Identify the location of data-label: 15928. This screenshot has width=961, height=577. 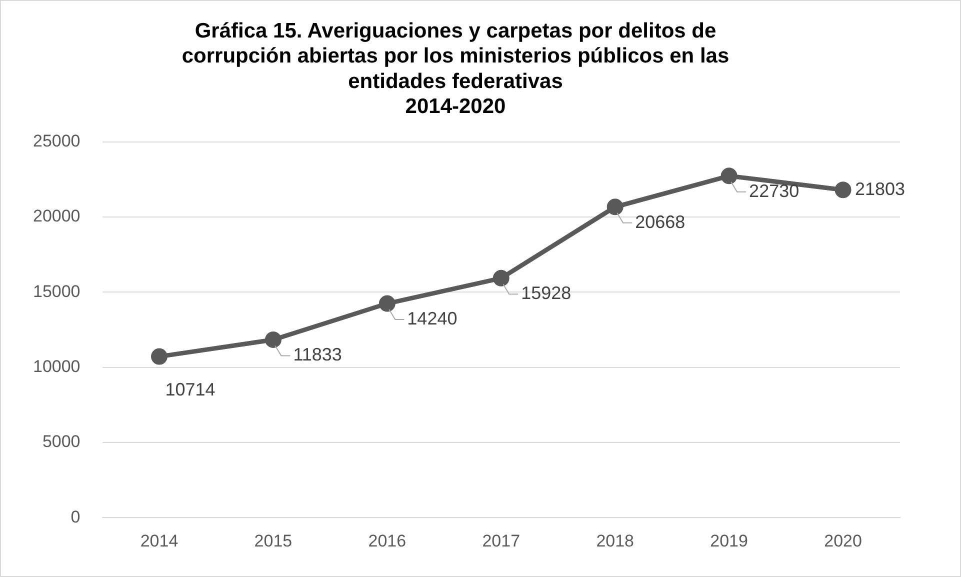
(546, 293).